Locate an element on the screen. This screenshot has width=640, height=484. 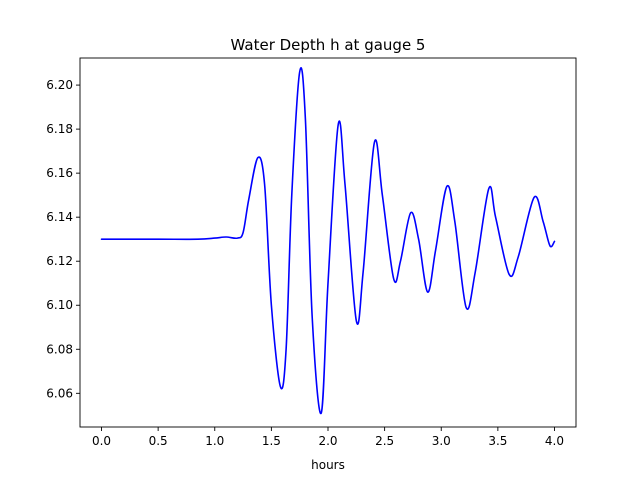
y-tick-label-4: 6.14 is located at coordinates (59, 217).